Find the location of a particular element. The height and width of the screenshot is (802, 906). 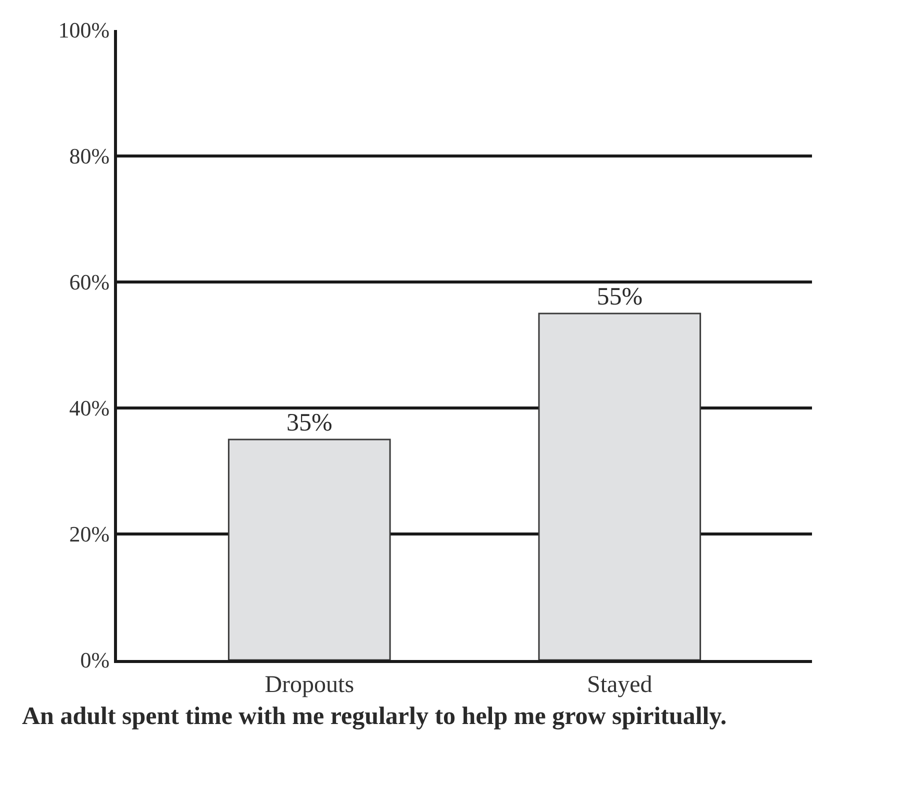

x-tick-label: Dropouts is located at coordinates (309, 685).